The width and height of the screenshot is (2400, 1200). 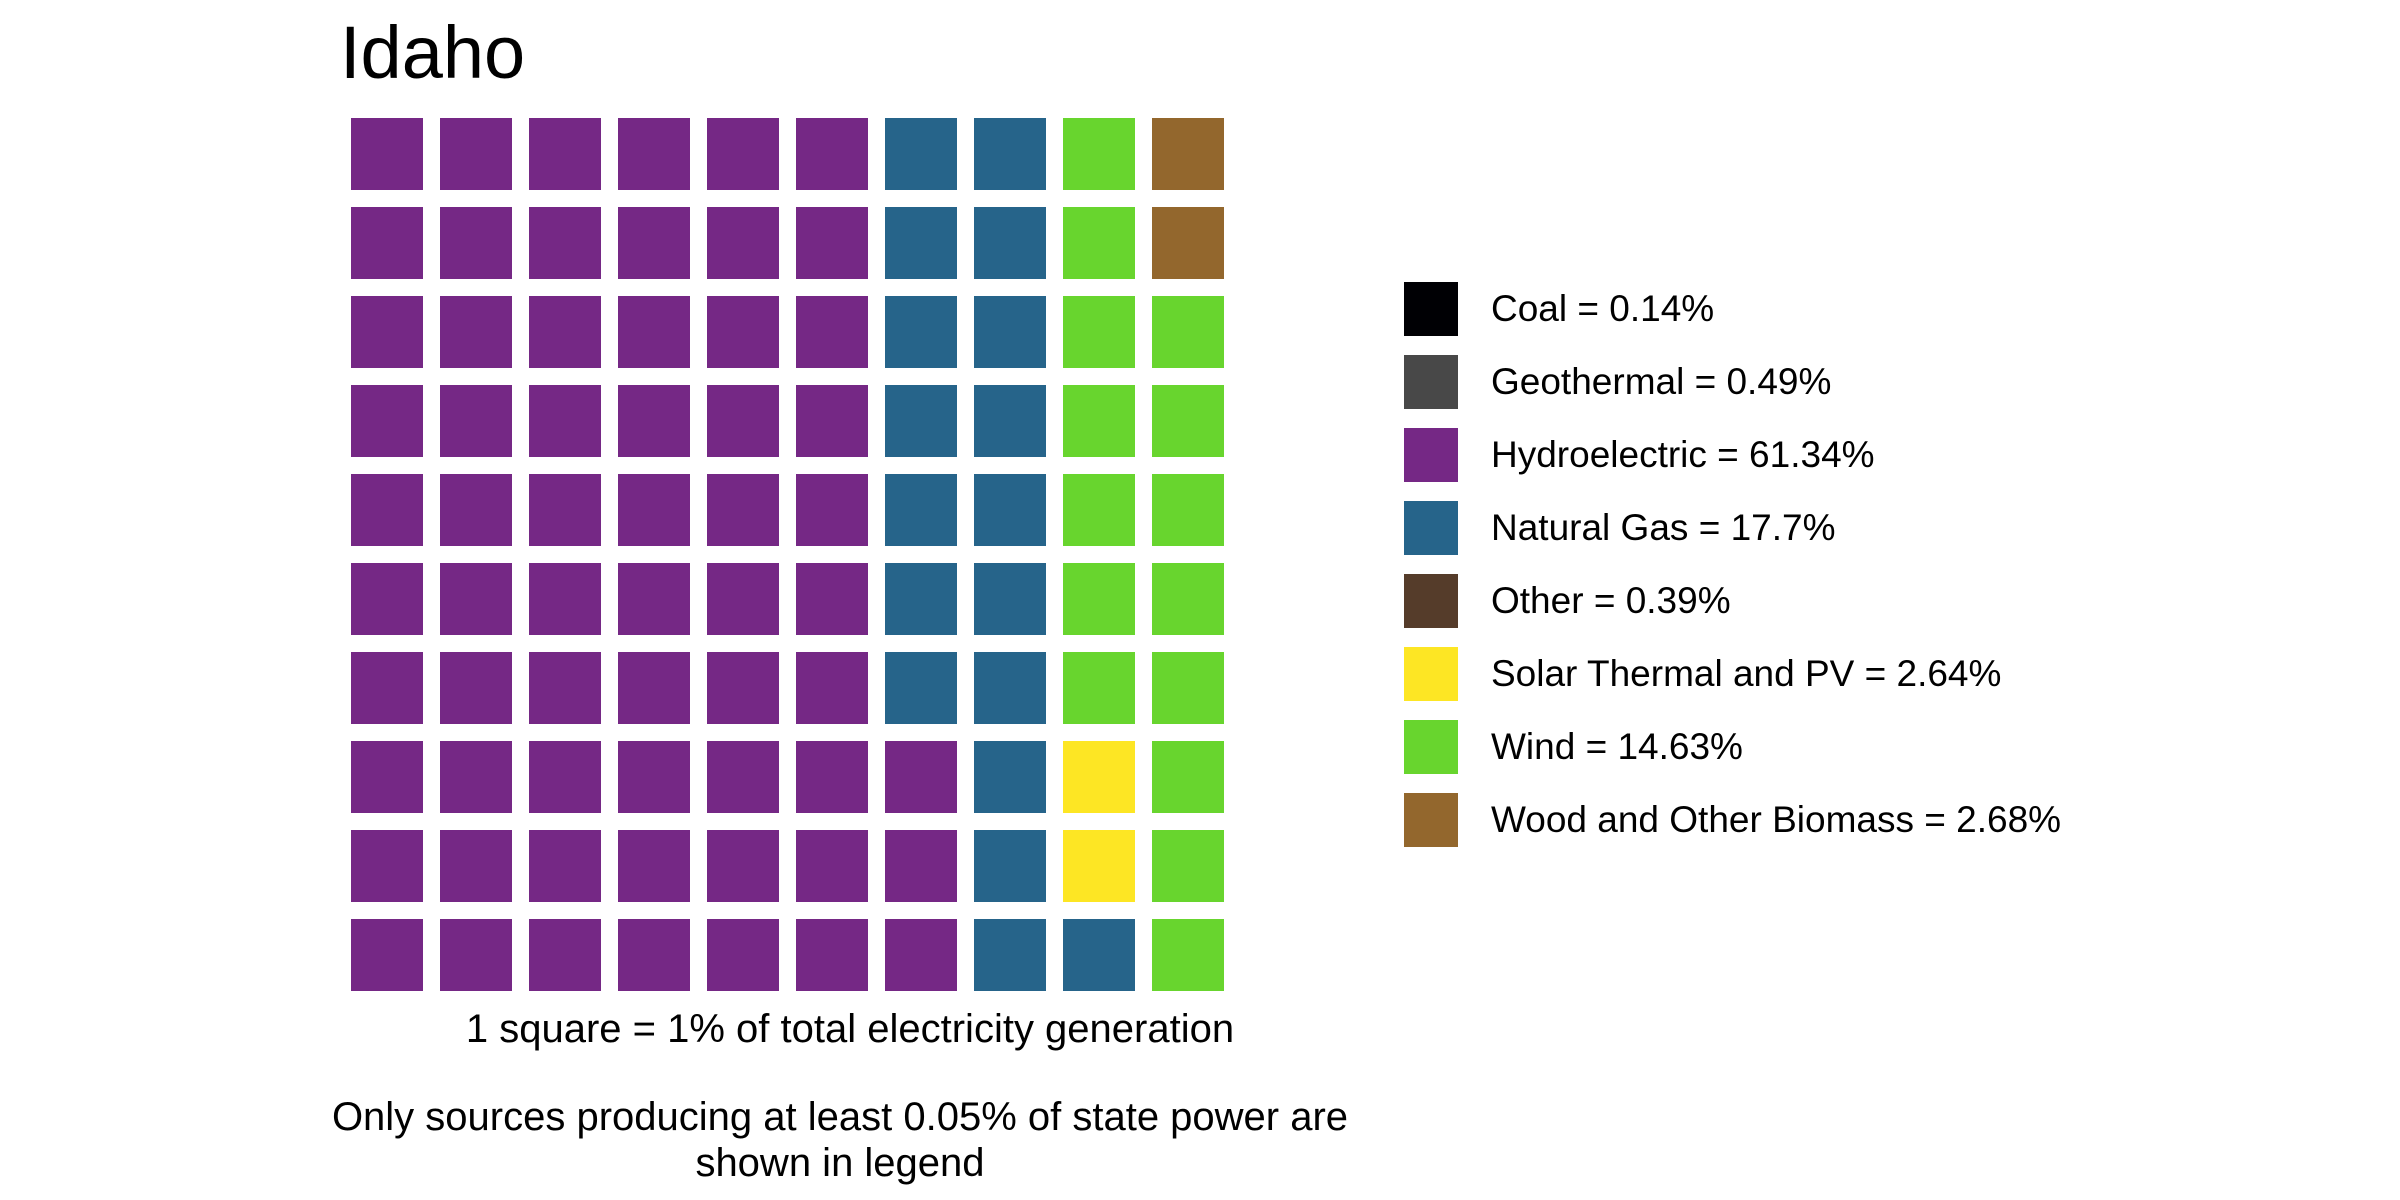 I want to click on legend-item: Geothermal = 0.49%, so click(x=1732, y=381).